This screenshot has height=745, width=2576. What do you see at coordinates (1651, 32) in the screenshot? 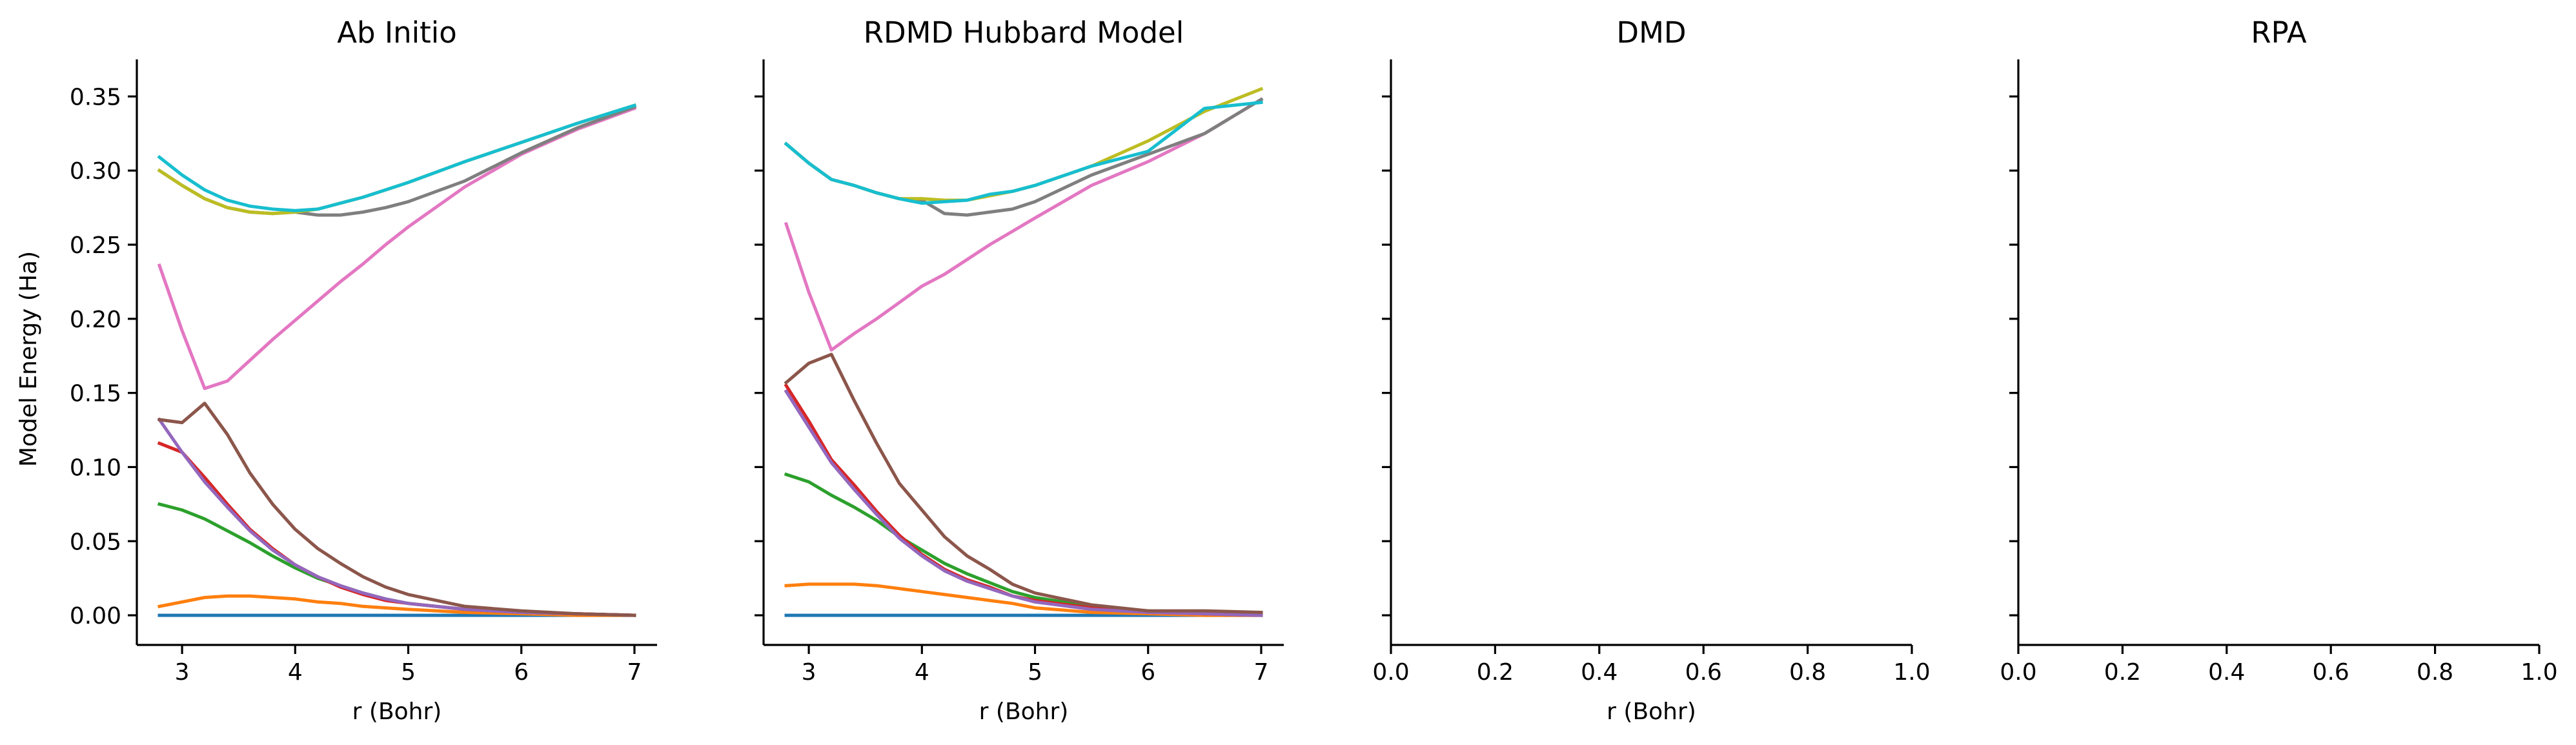
I see `panel-title: DMD` at bounding box center [1651, 32].